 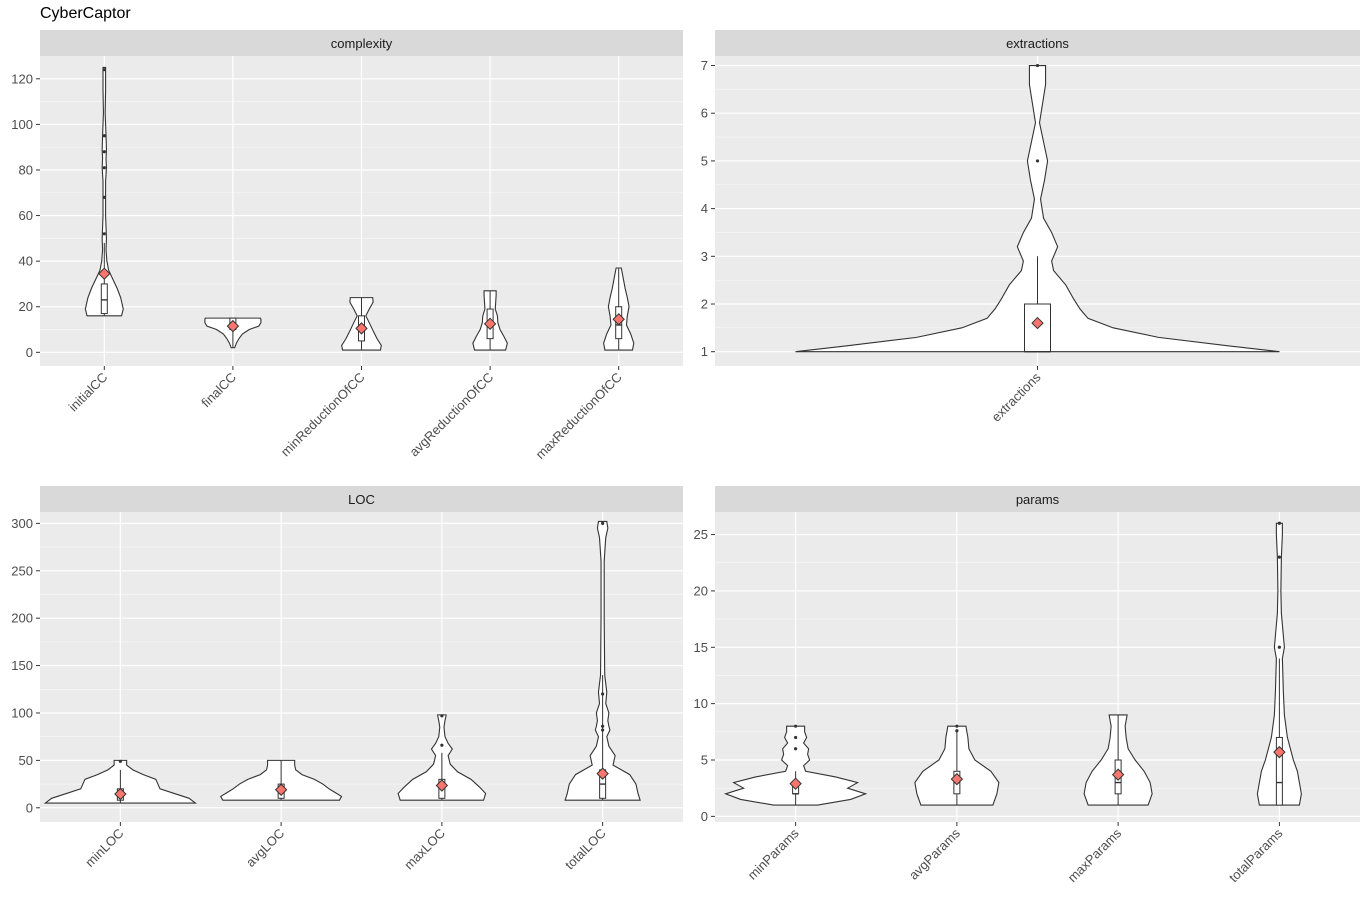 What do you see at coordinates (602, 773) in the screenshot?
I see `mean-marker-totalloc` at bounding box center [602, 773].